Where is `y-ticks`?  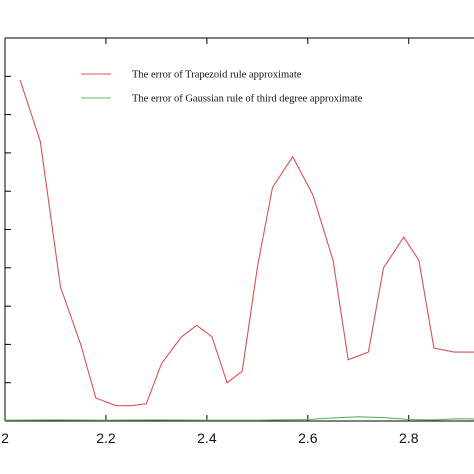 y-ticks is located at coordinates (8, 229).